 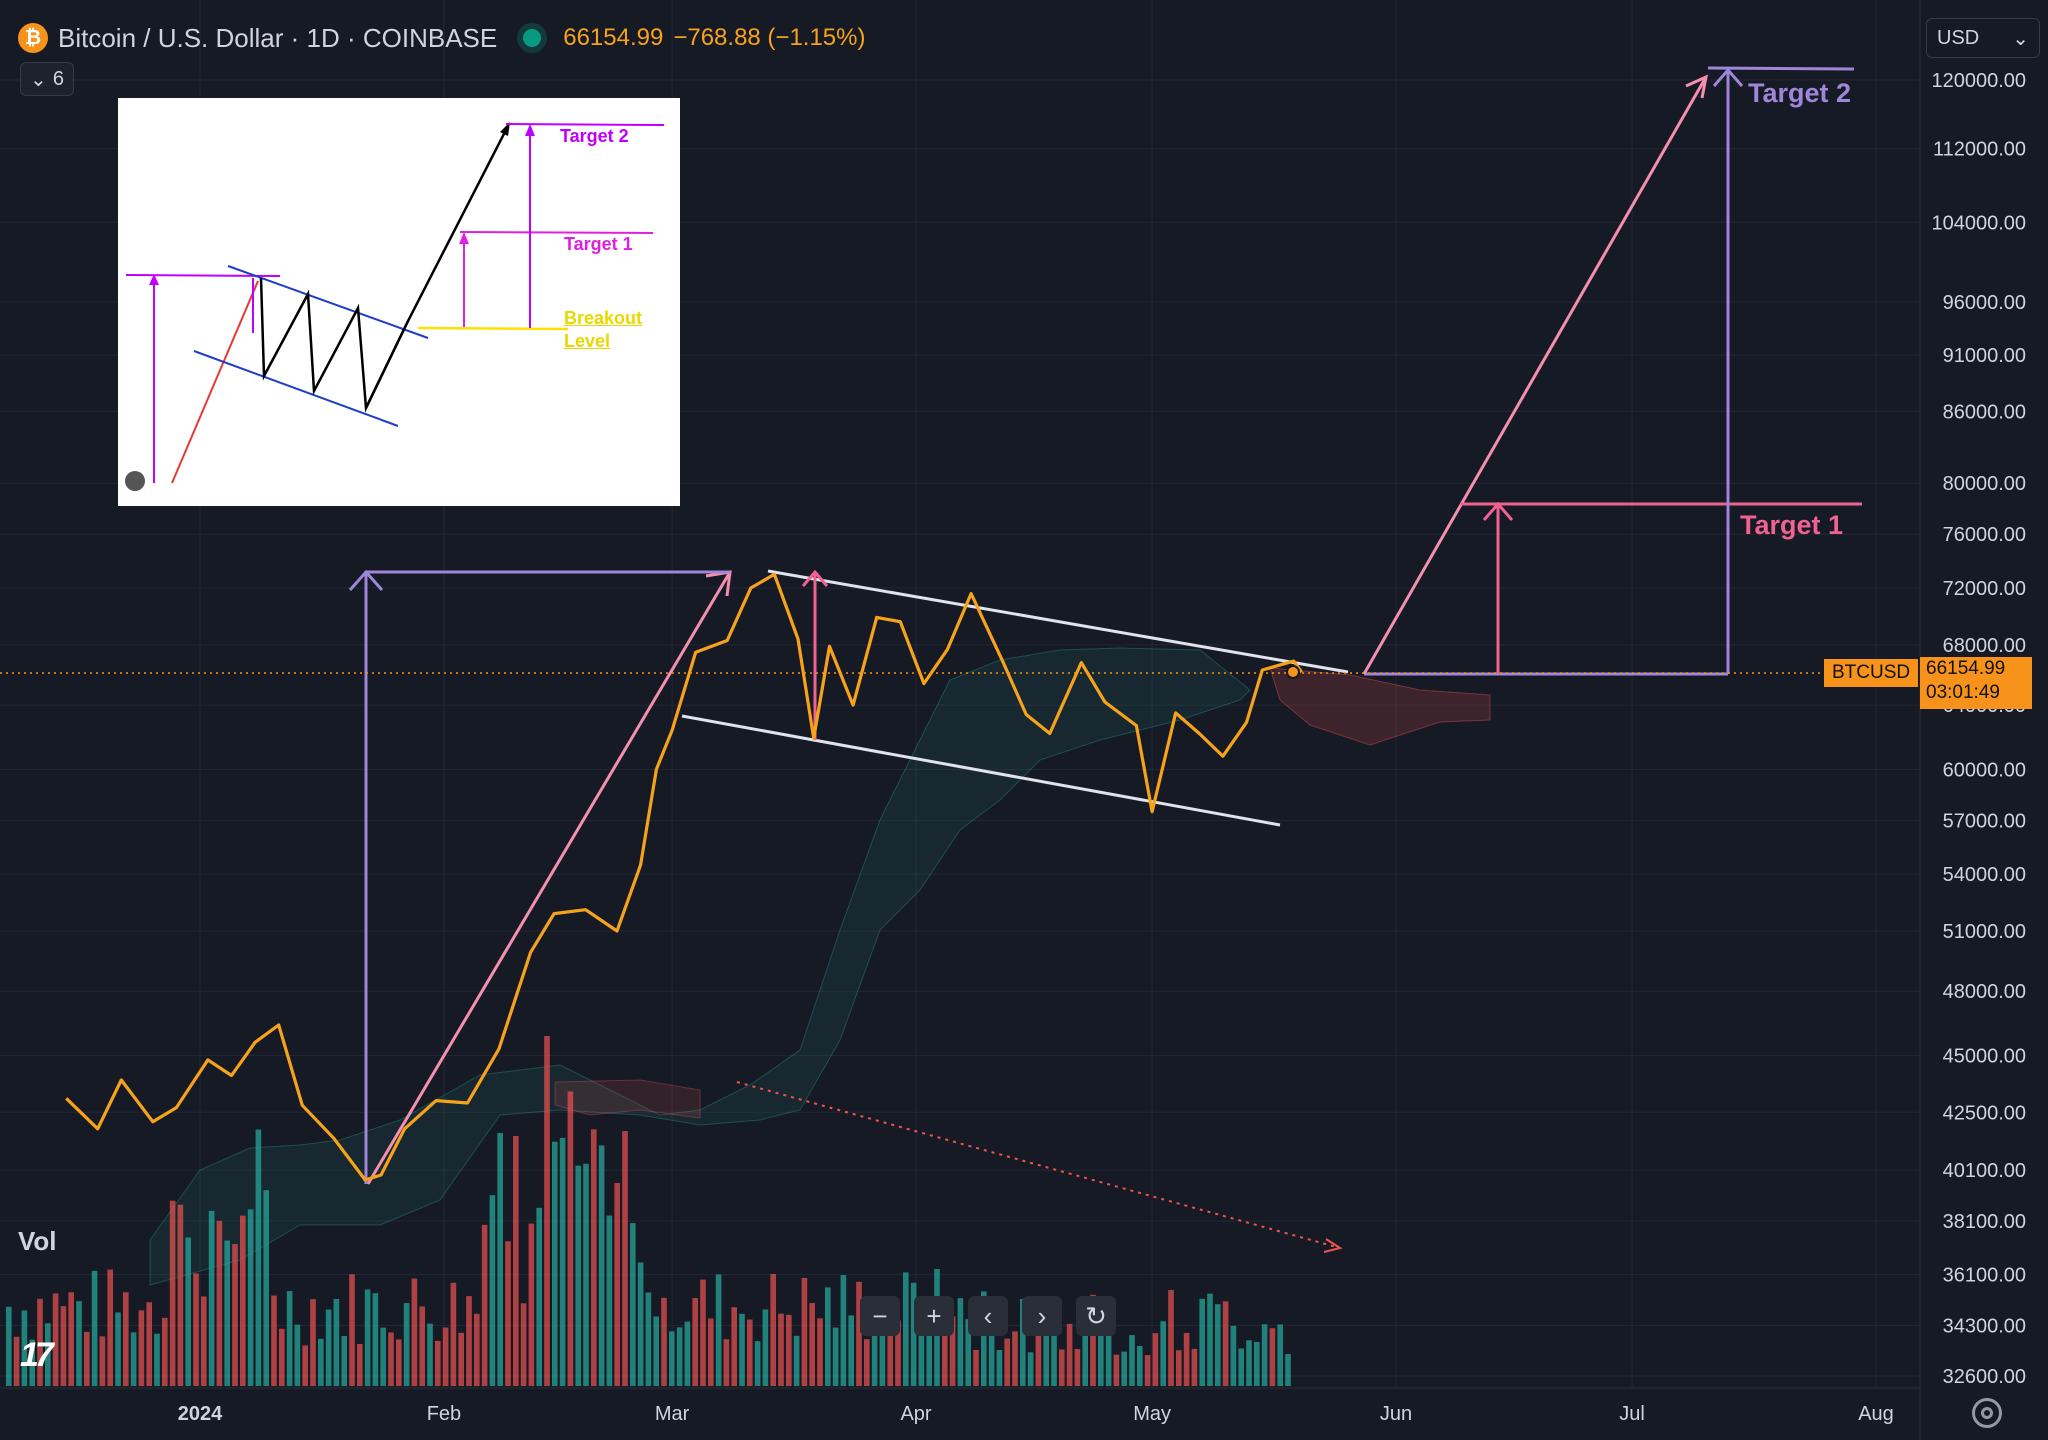 What do you see at coordinates (769, 37) in the screenshot?
I see `header-change: −768.88 (−1.15%)` at bounding box center [769, 37].